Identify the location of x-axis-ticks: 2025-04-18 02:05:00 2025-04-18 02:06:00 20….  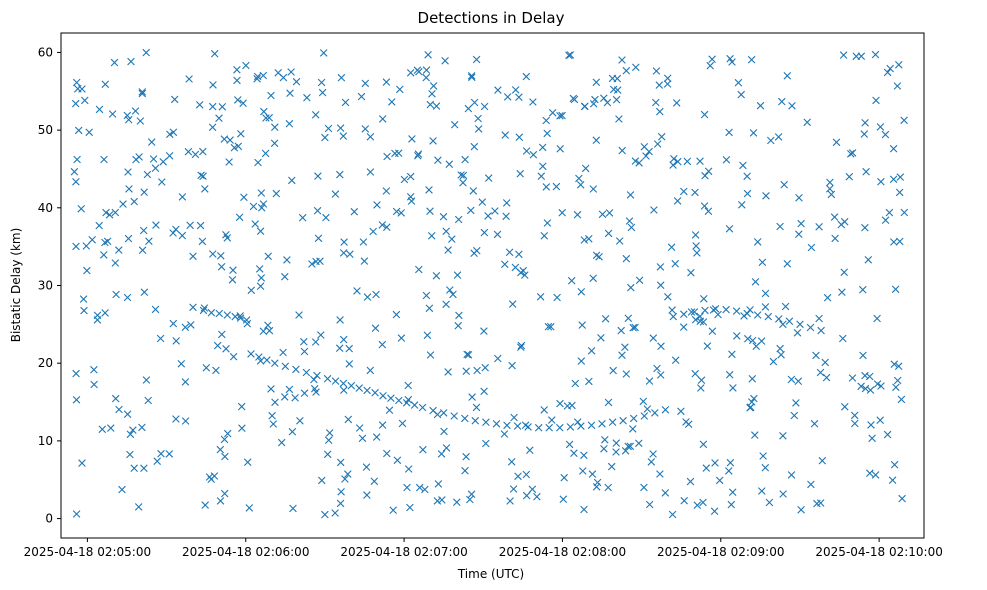
(483, 548).